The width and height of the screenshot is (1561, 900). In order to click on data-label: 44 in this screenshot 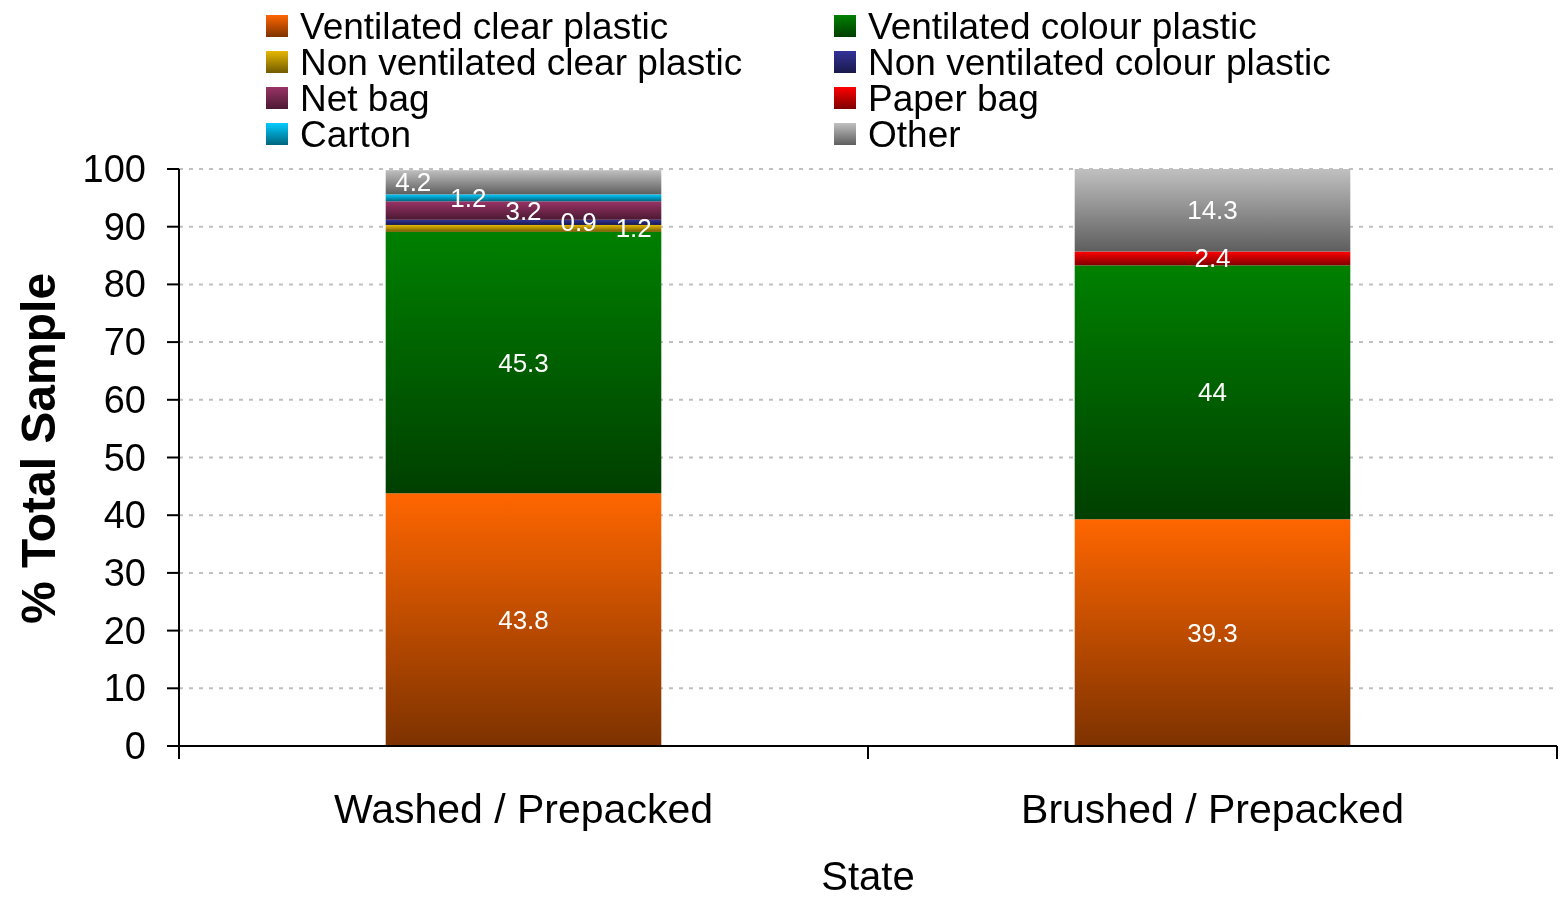, I will do `click(1212, 392)`.